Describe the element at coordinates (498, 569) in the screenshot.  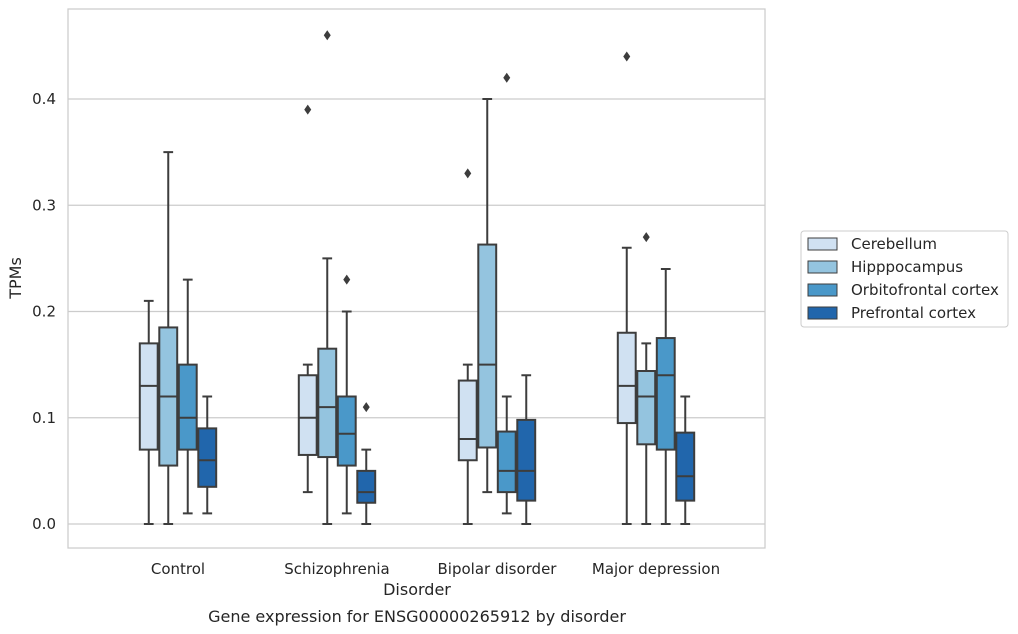
I see `x-tick-label: Bipolar disorder` at that location.